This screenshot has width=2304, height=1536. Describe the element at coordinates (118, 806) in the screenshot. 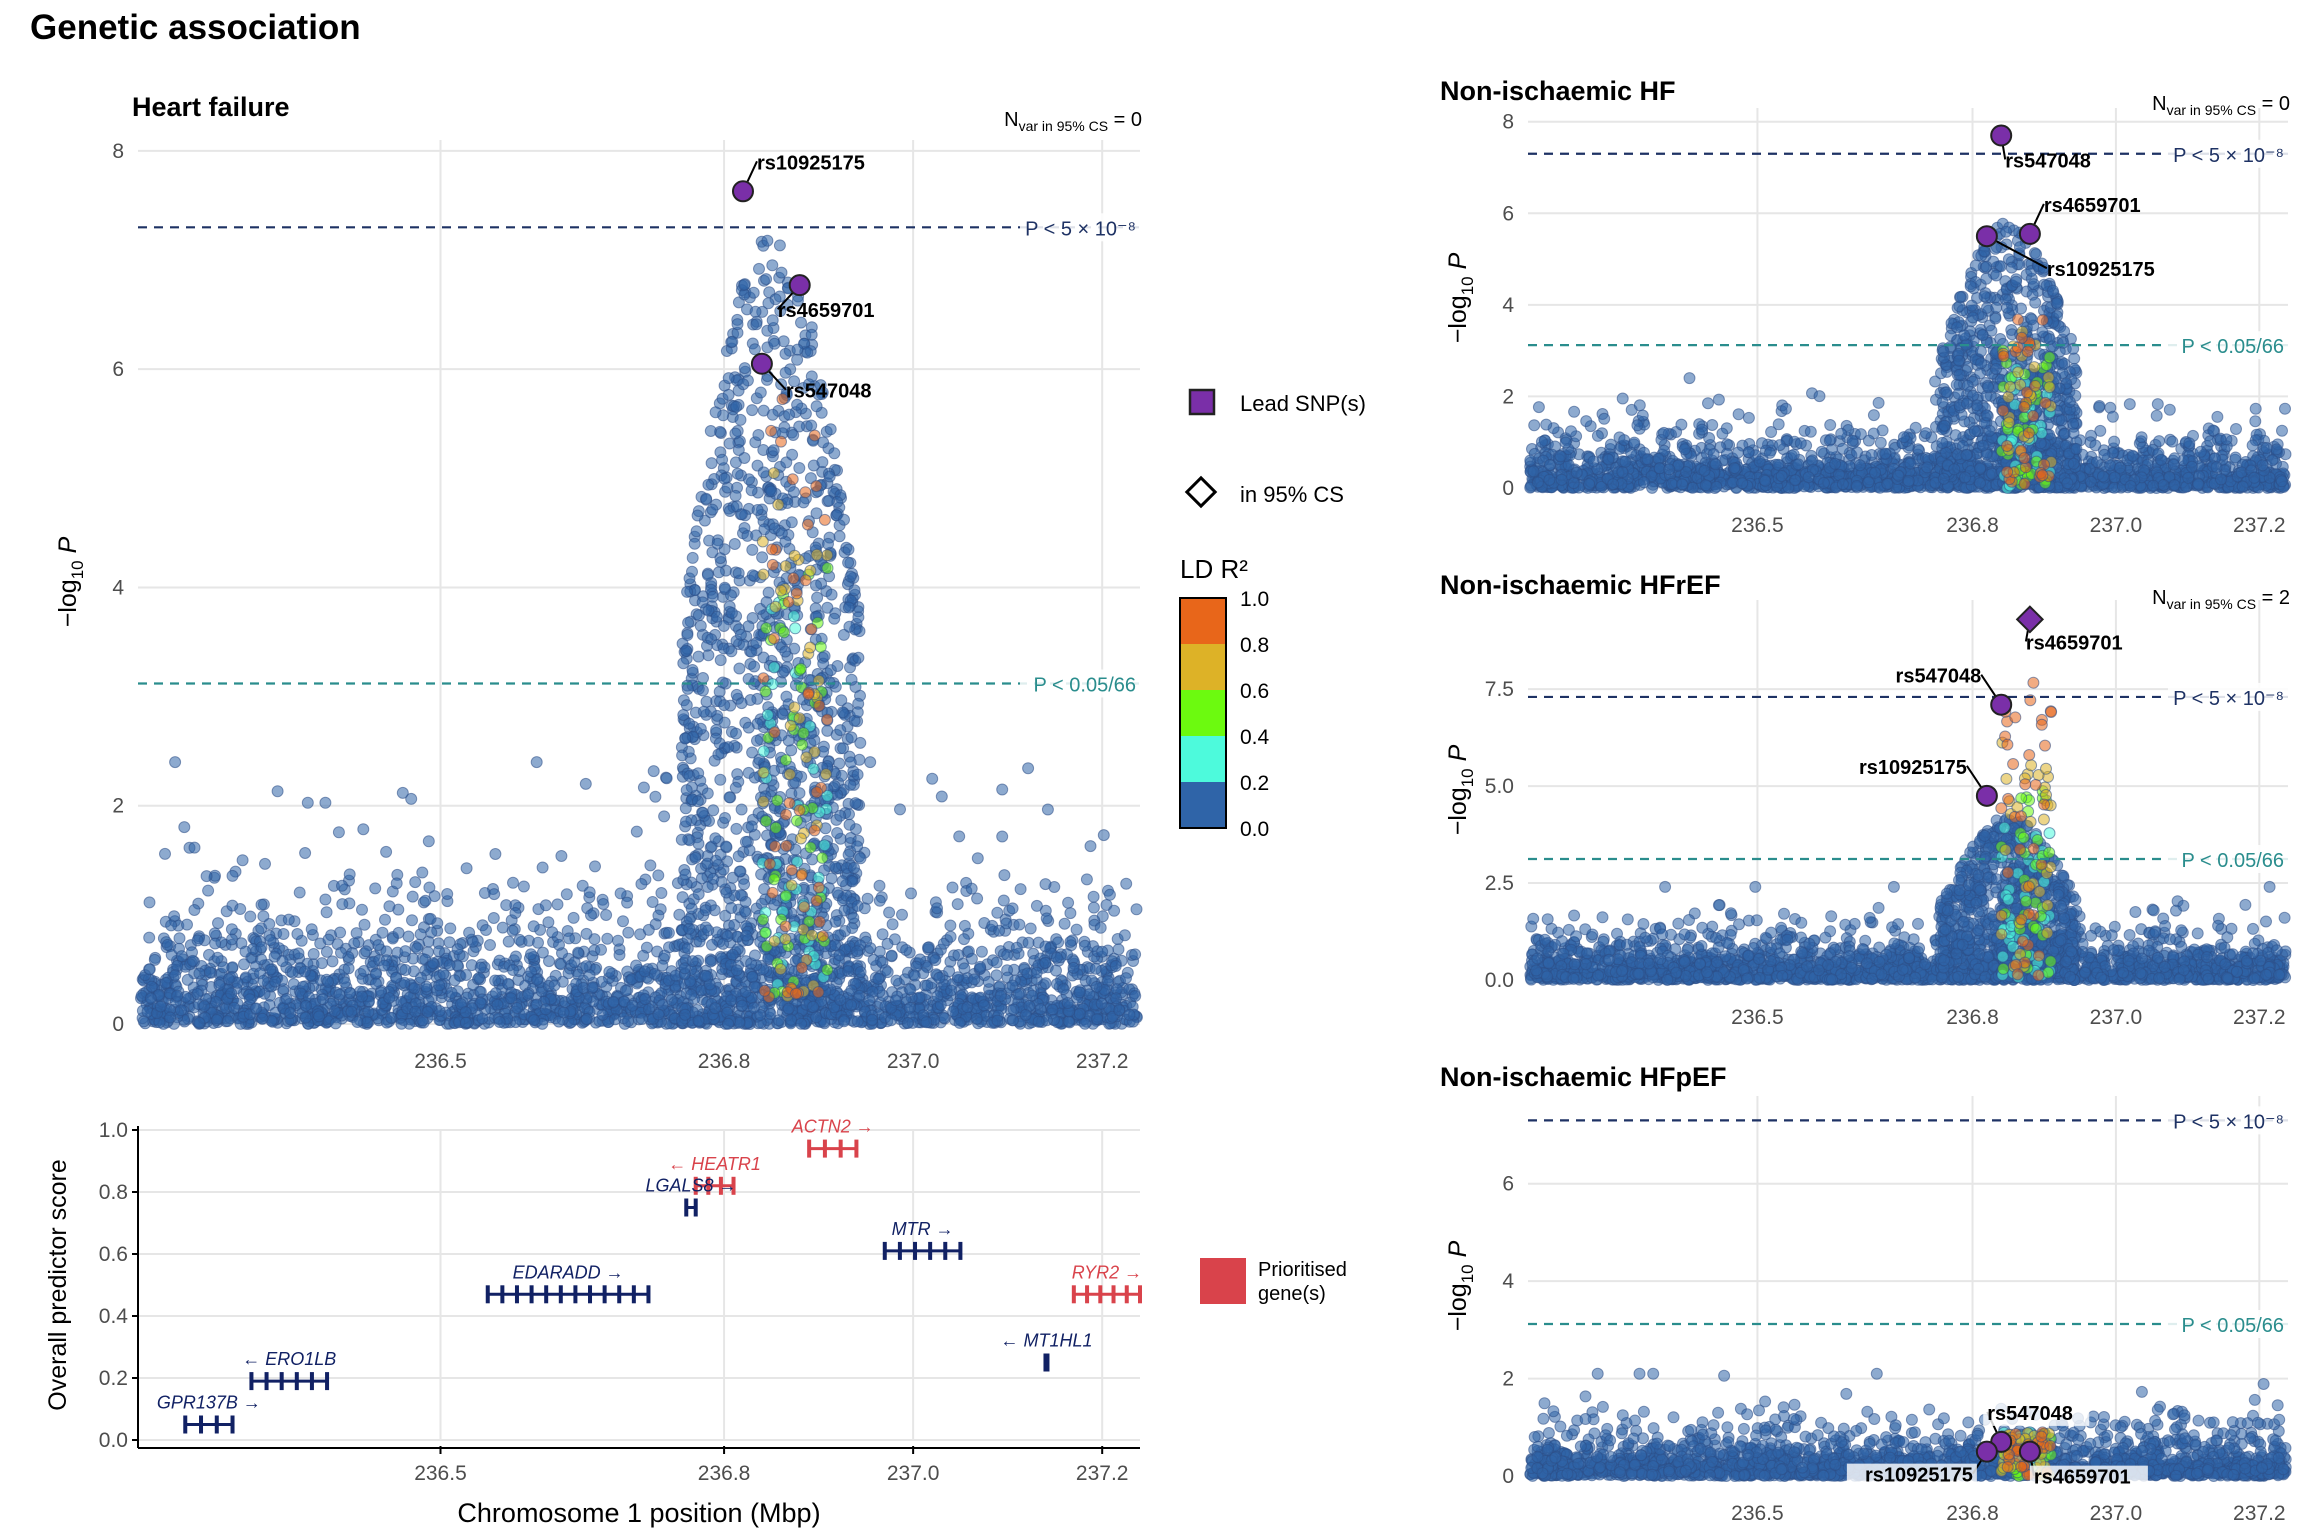

I see `y-tick-label: 2` at that location.